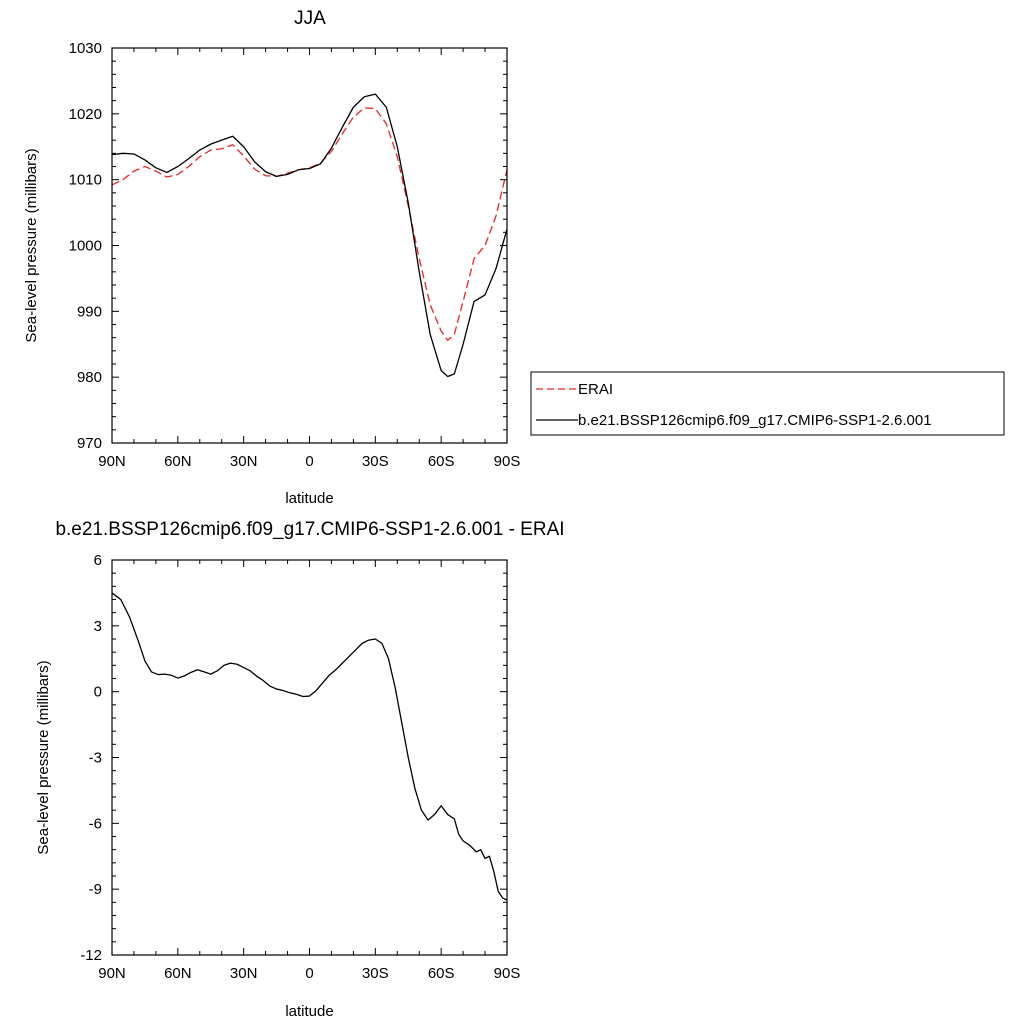 The height and width of the screenshot is (1024, 1024). Describe the element at coordinates (89, 311) in the screenshot. I see `y-tick-label: 990` at that location.